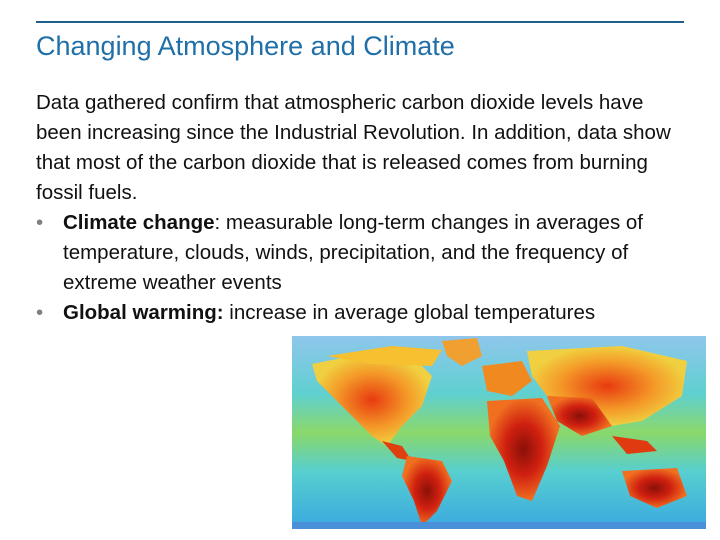 The width and height of the screenshot is (720, 540). What do you see at coordinates (409, 312) in the screenshot?
I see `definition-global-warming: increase in average global temperatures` at bounding box center [409, 312].